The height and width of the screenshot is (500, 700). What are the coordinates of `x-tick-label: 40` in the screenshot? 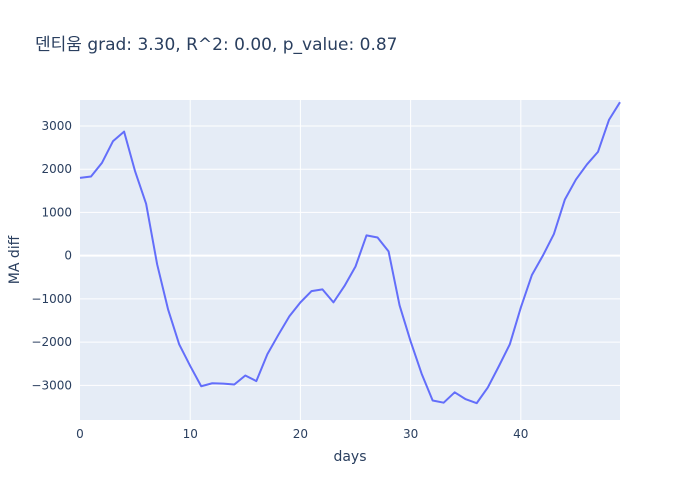 It's located at (520, 434).